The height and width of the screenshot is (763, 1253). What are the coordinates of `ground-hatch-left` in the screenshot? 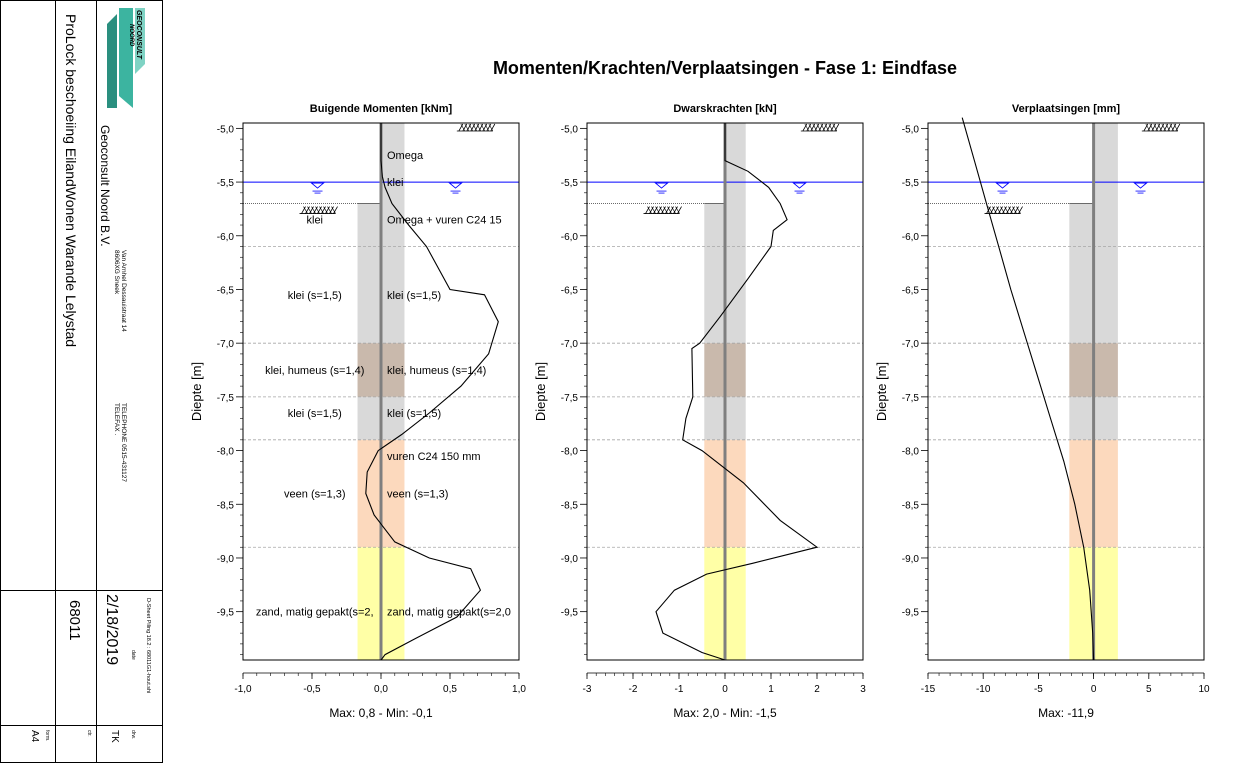 It's located at (1003, 210).